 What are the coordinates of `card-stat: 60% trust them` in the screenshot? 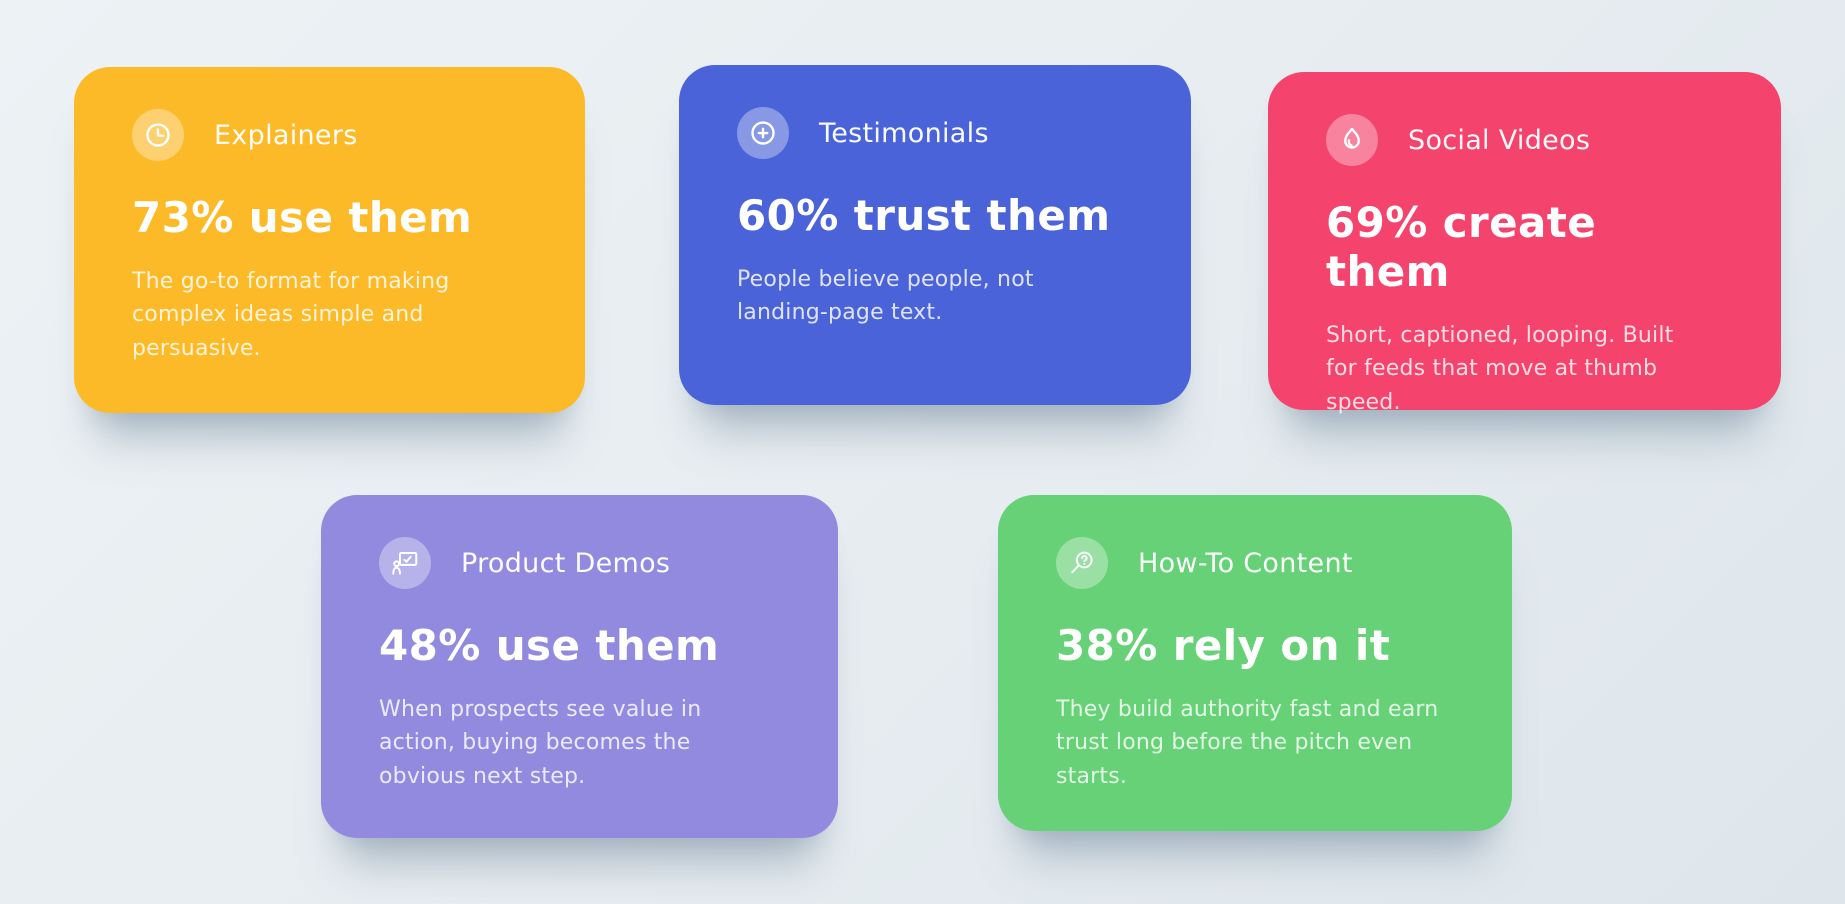 It's located at (924, 215).